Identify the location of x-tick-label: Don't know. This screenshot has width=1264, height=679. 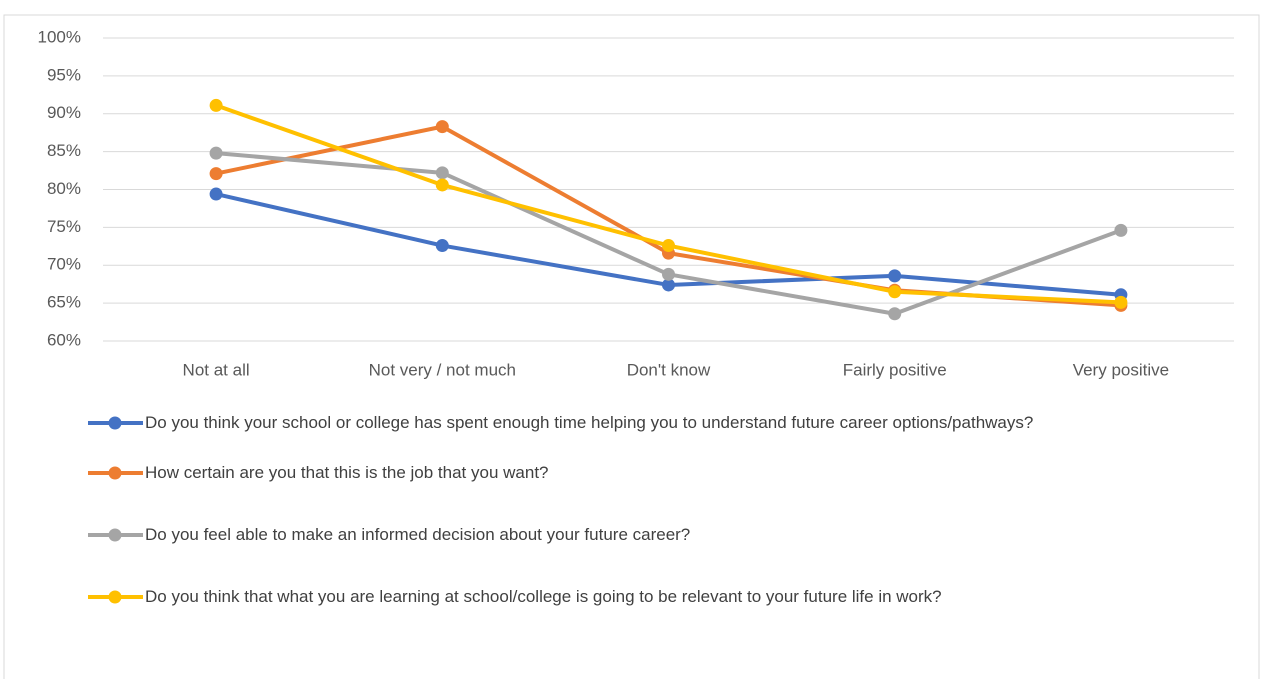
(669, 369).